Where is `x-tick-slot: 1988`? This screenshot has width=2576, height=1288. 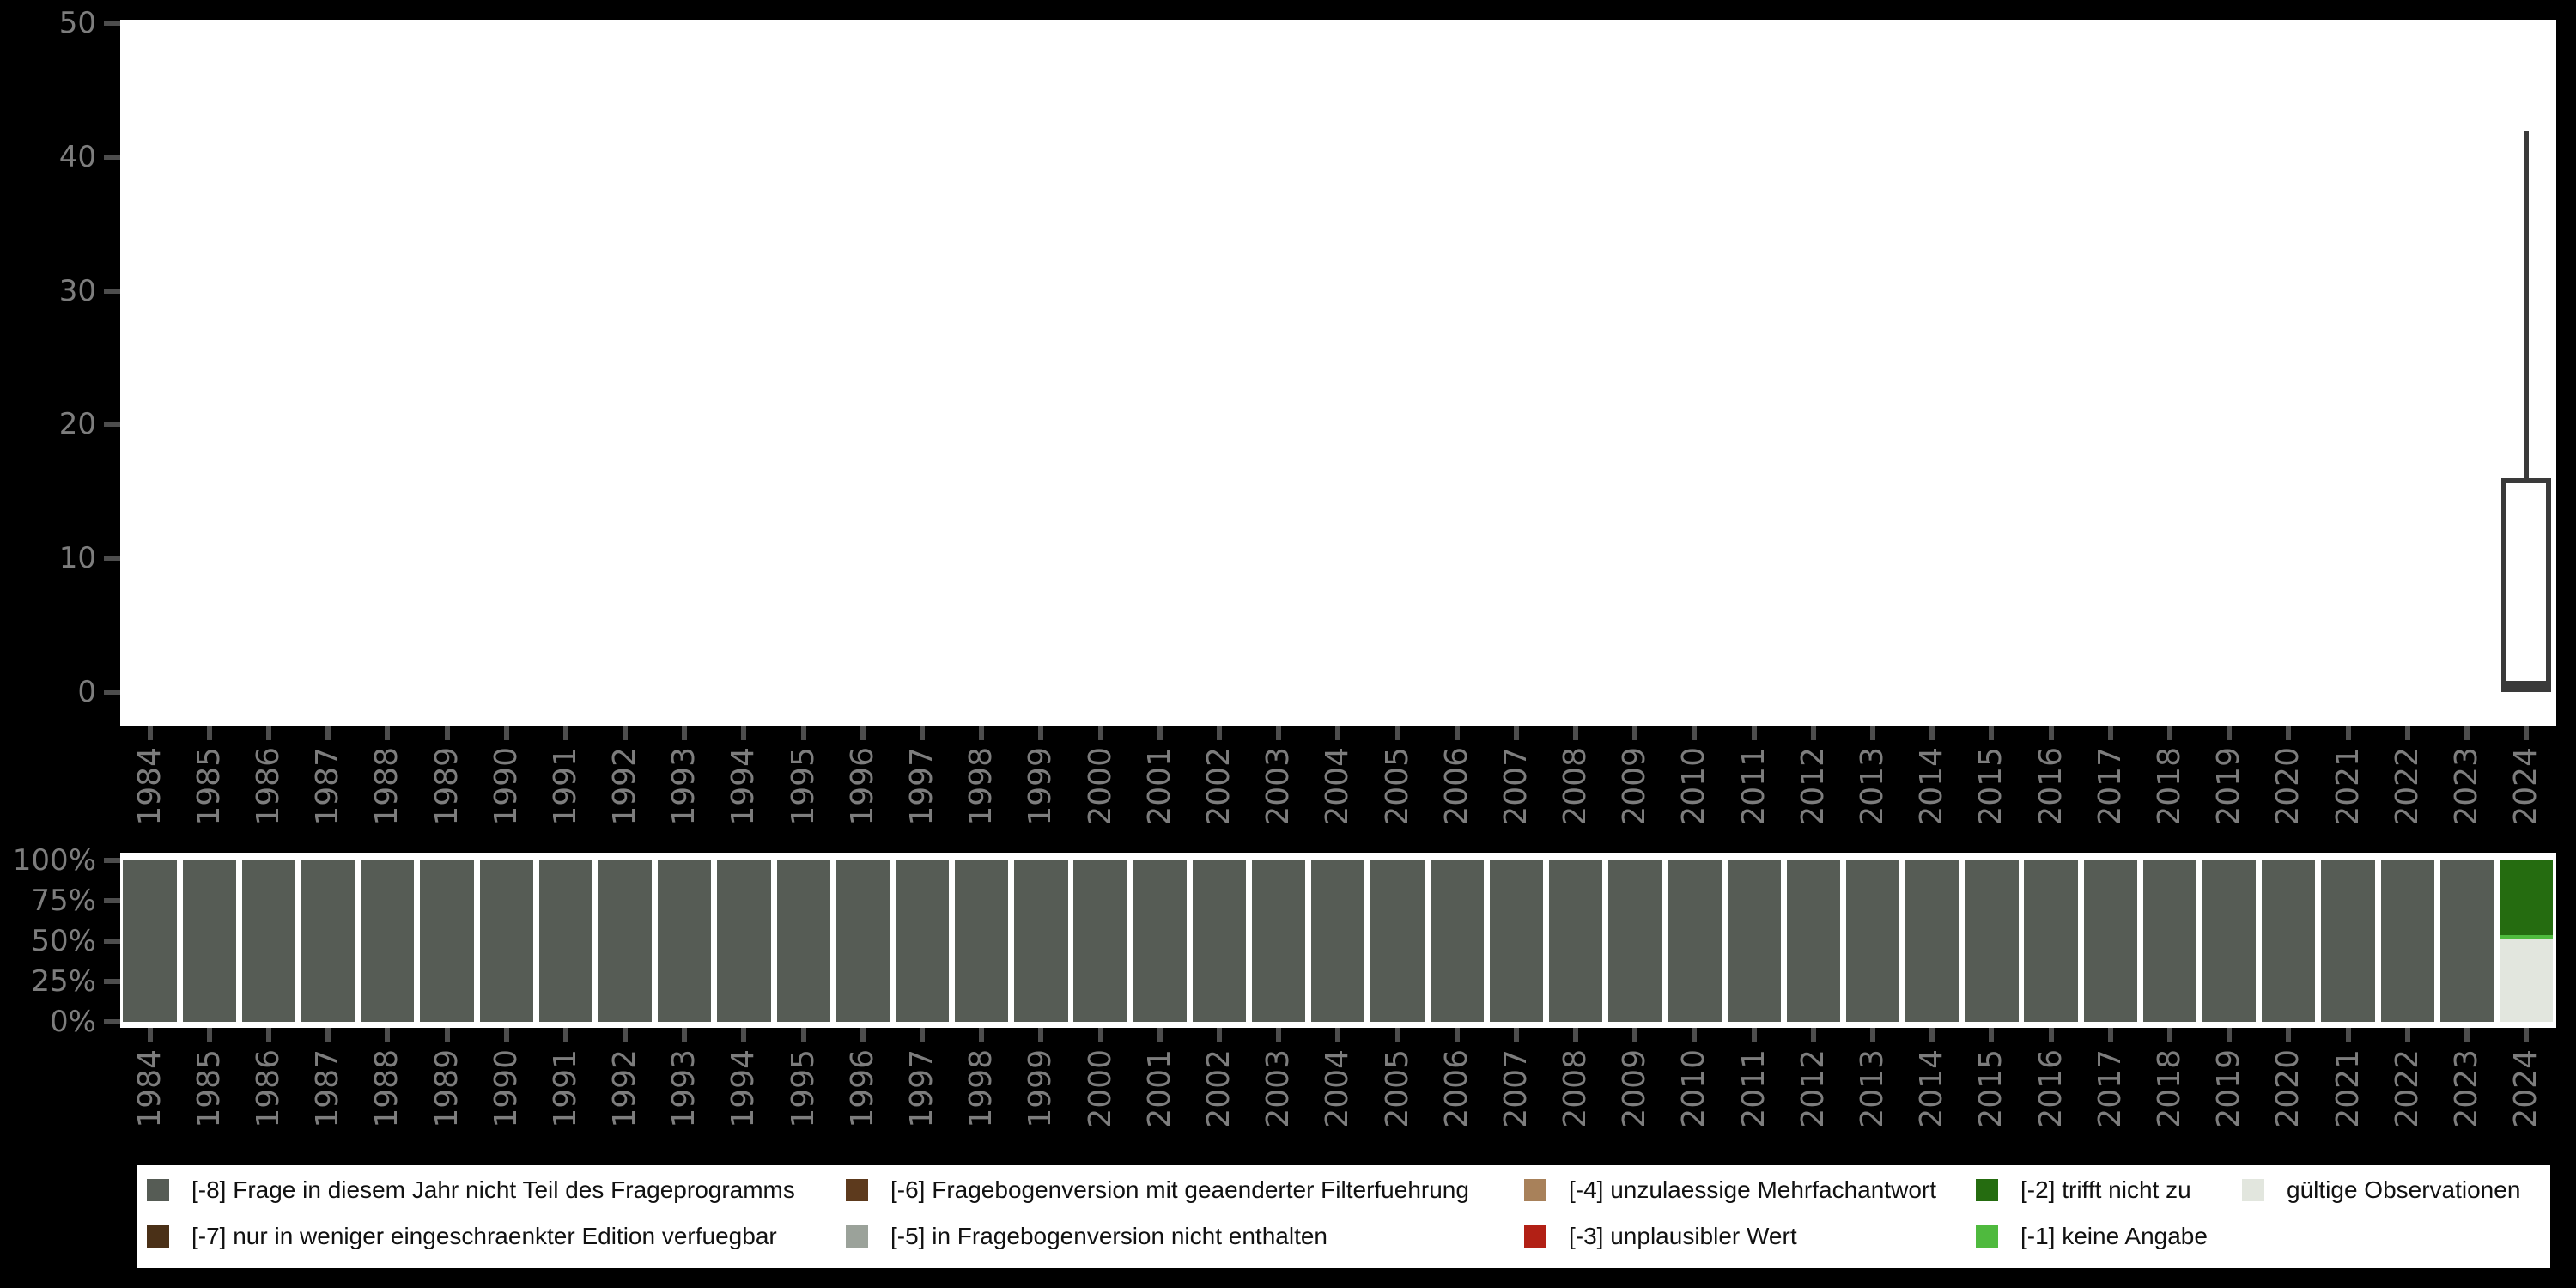
x-tick-slot: 1988 is located at coordinates (388, 1088).